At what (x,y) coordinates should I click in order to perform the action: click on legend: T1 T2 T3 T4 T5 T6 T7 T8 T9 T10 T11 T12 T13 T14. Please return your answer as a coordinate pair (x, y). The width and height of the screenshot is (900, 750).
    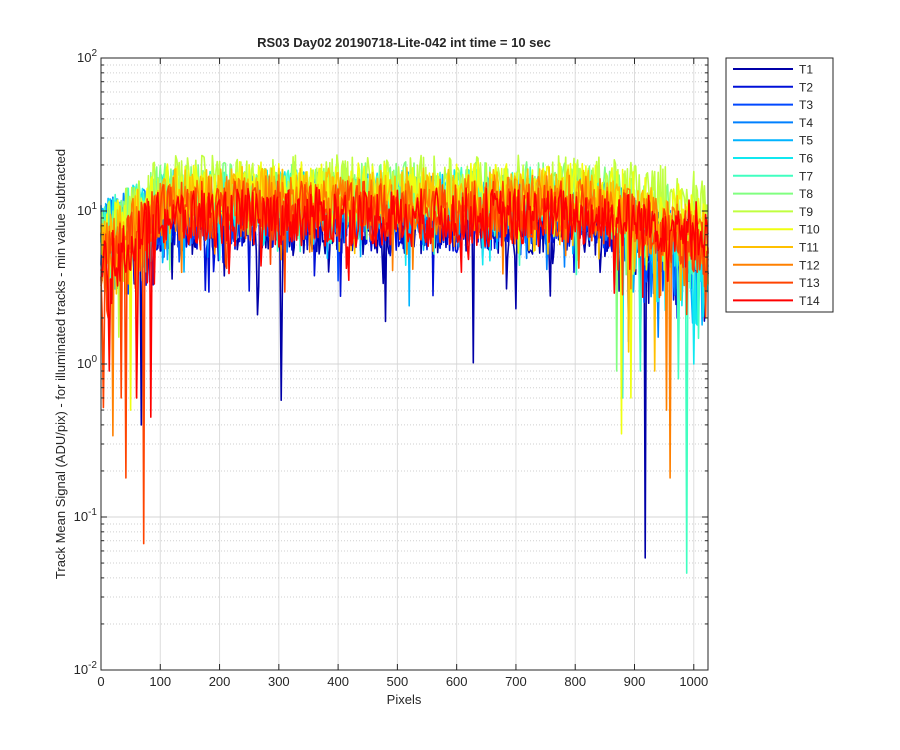
    Looking at the image, I should click on (779, 185).